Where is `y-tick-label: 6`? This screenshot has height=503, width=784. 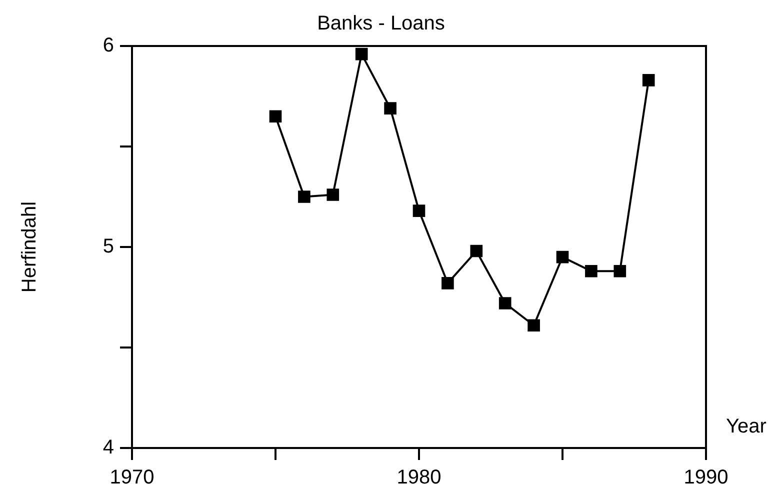
y-tick-label: 6 is located at coordinates (108, 45).